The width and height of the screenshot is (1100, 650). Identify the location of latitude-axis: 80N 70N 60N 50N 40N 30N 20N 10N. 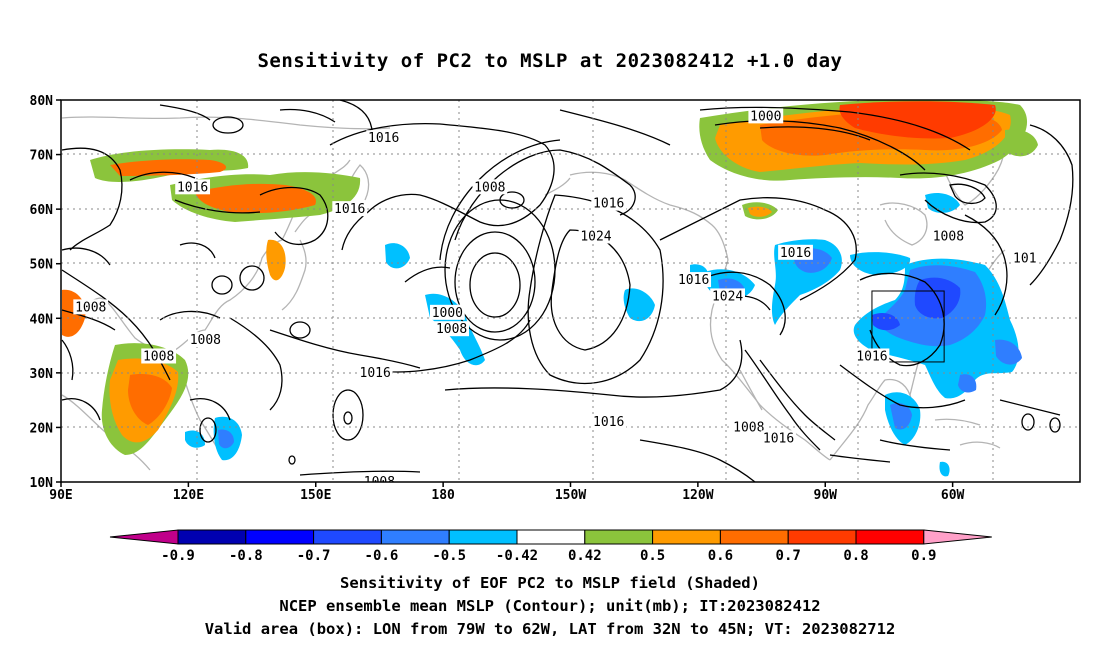
(45, 292).